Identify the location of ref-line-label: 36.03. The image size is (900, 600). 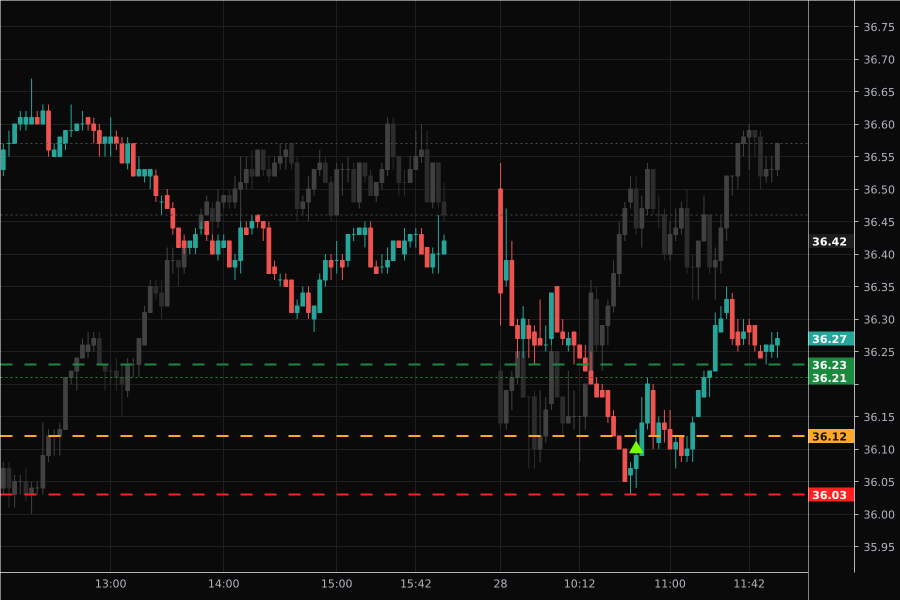
(829, 495).